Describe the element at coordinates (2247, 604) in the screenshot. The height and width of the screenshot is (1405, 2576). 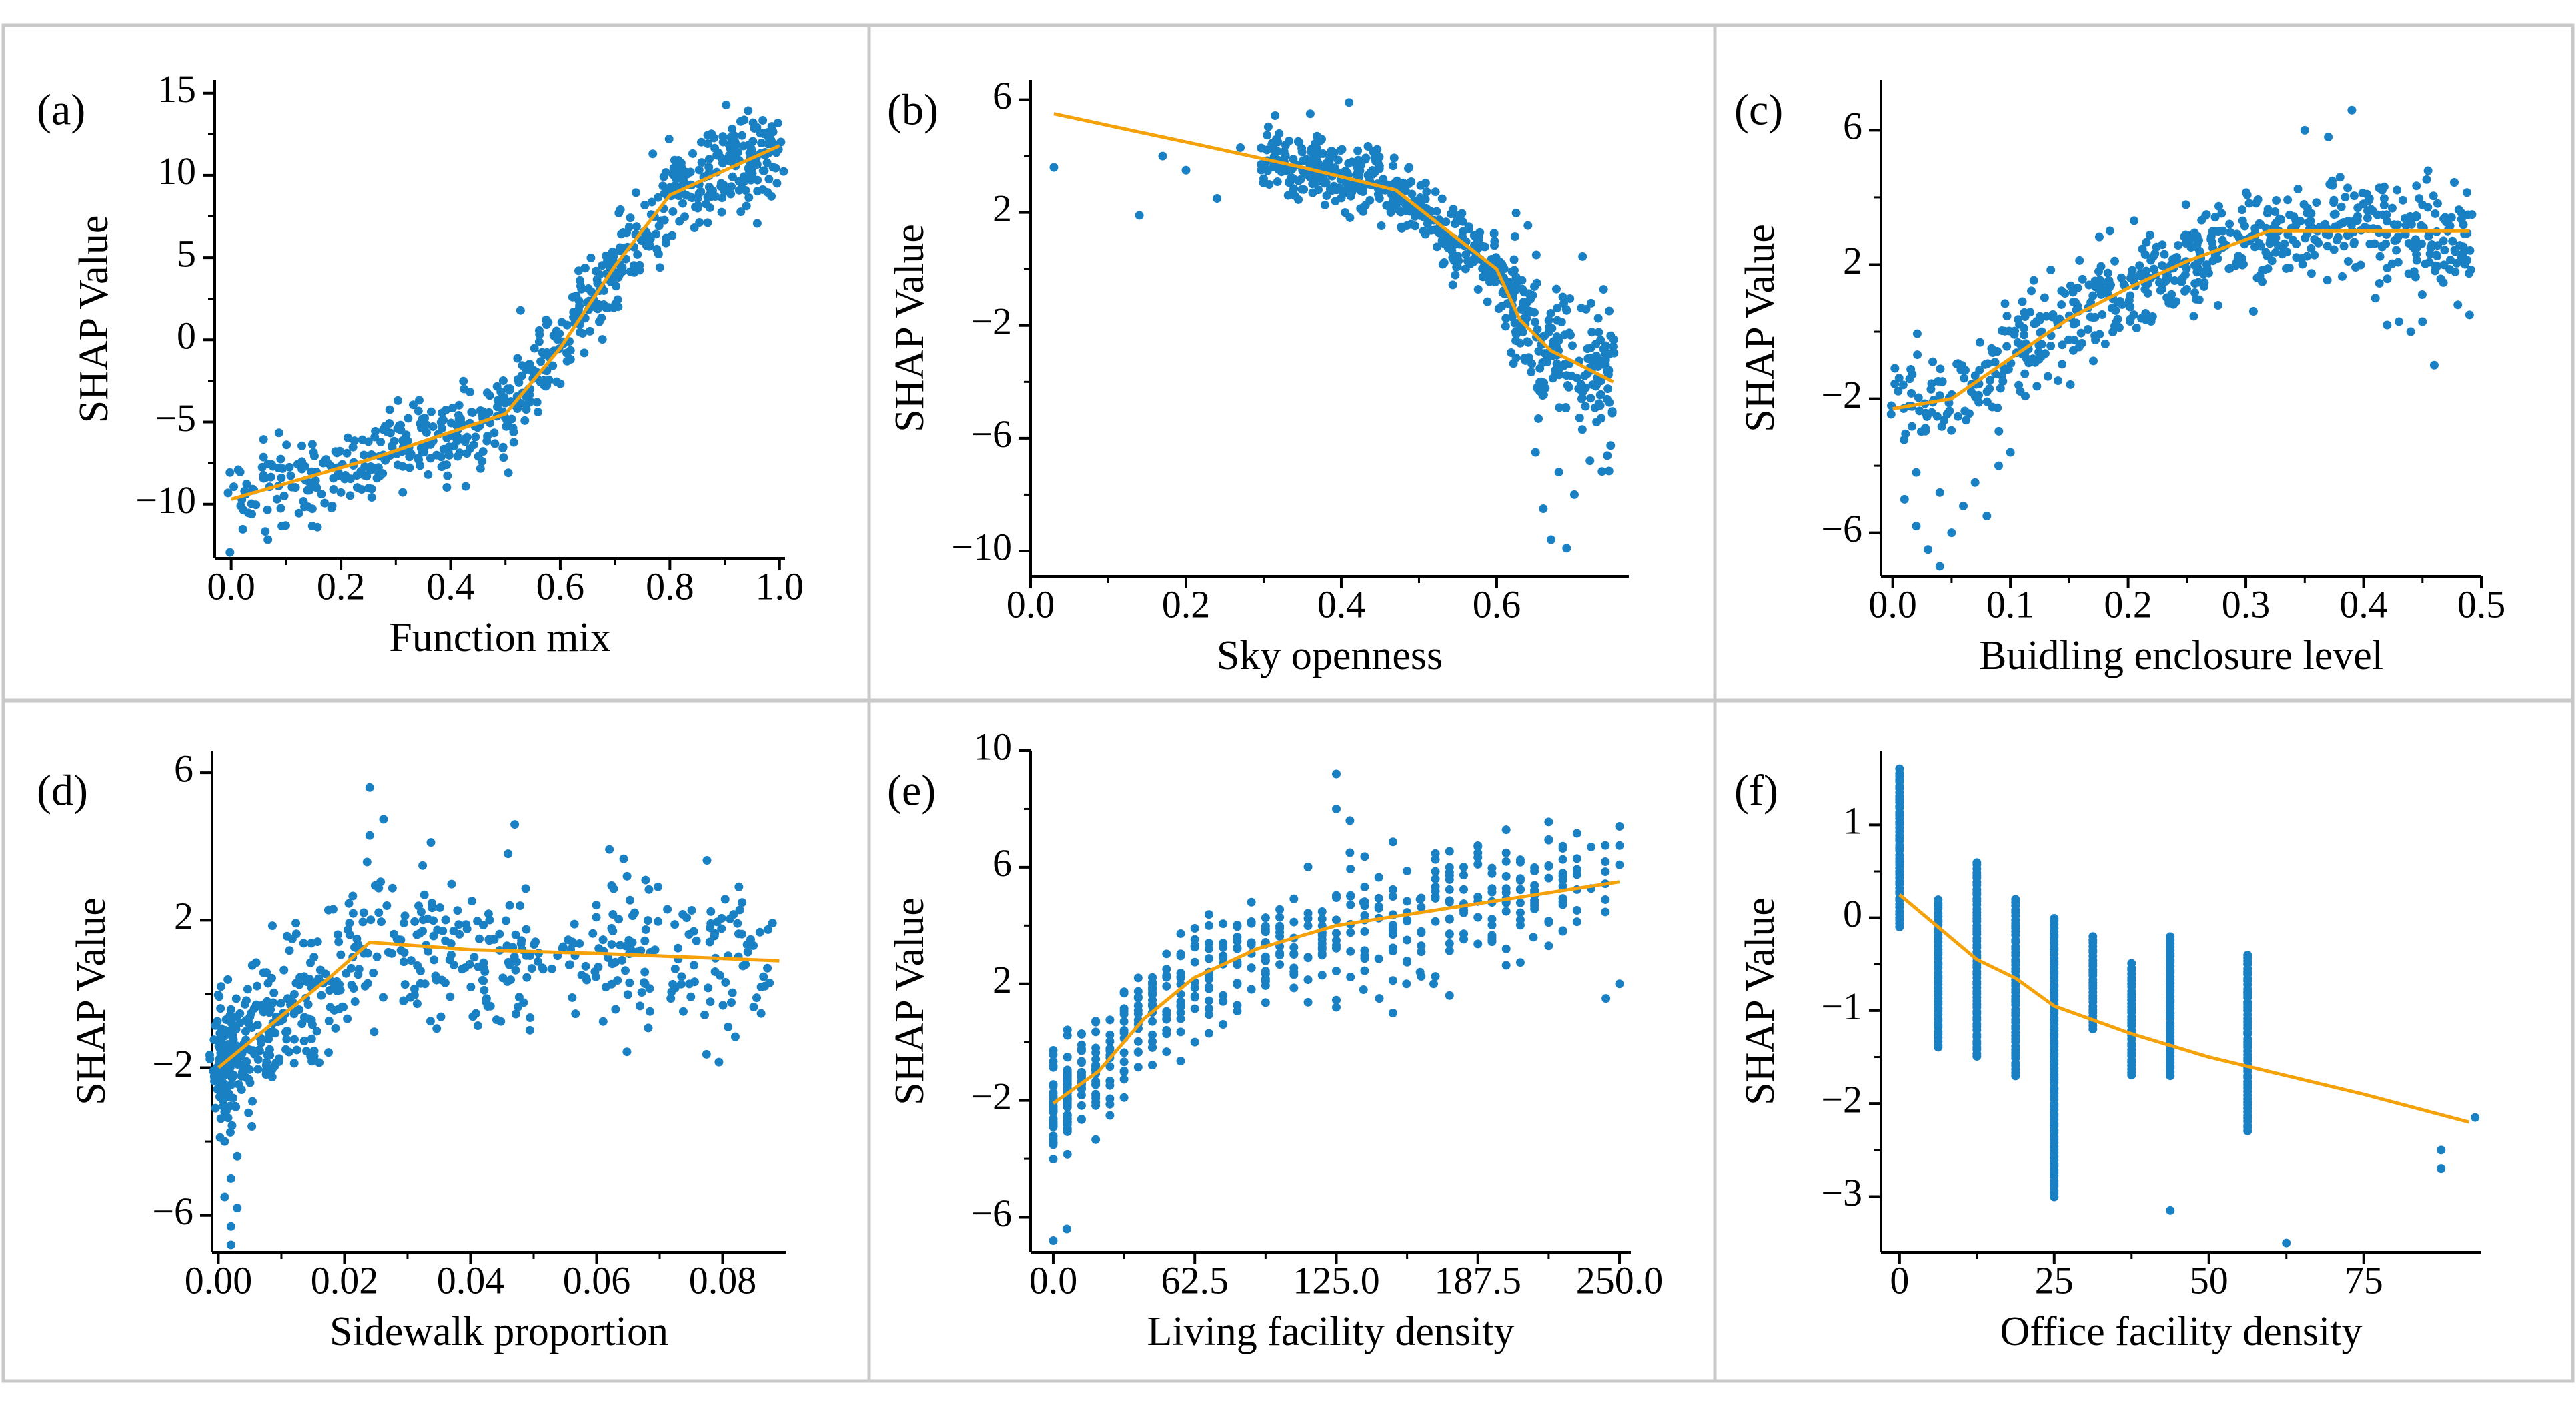
I see `x-tick-label: 0.3` at that location.